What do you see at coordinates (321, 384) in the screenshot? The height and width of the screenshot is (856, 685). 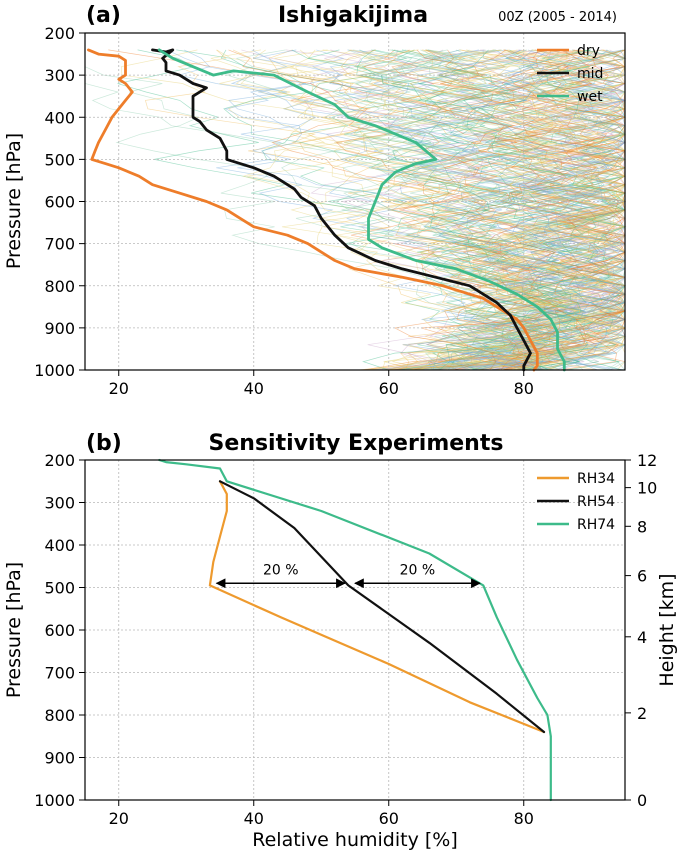 I see `panel-a-x-axis: 20 40 60 80` at bounding box center [321, 384].